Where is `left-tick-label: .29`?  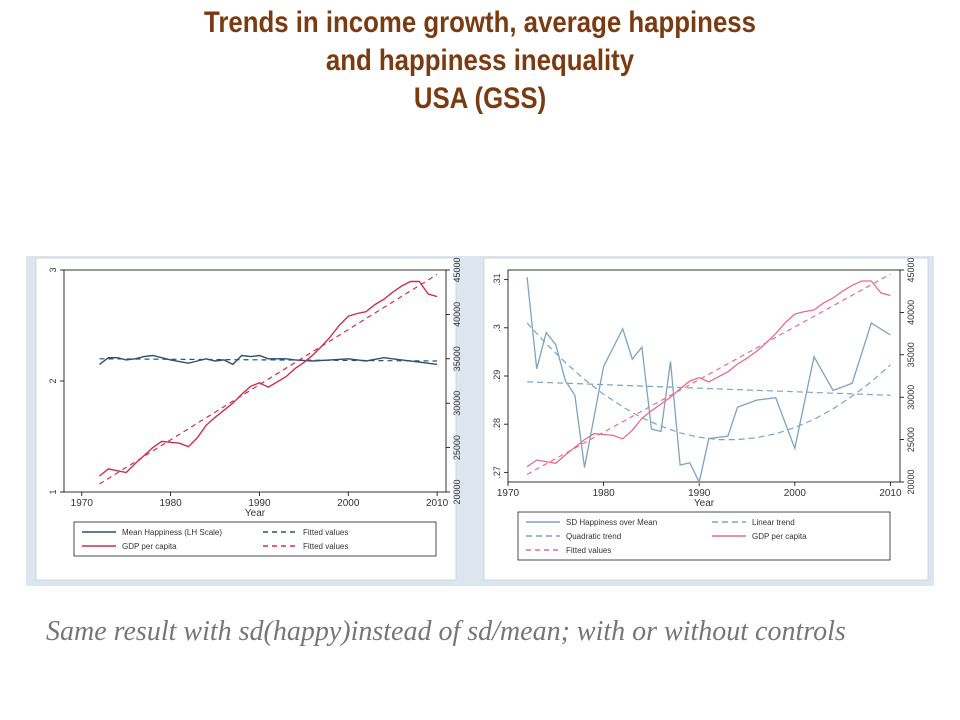 left-tick-label: .29 is located at coordinates (497, 376).